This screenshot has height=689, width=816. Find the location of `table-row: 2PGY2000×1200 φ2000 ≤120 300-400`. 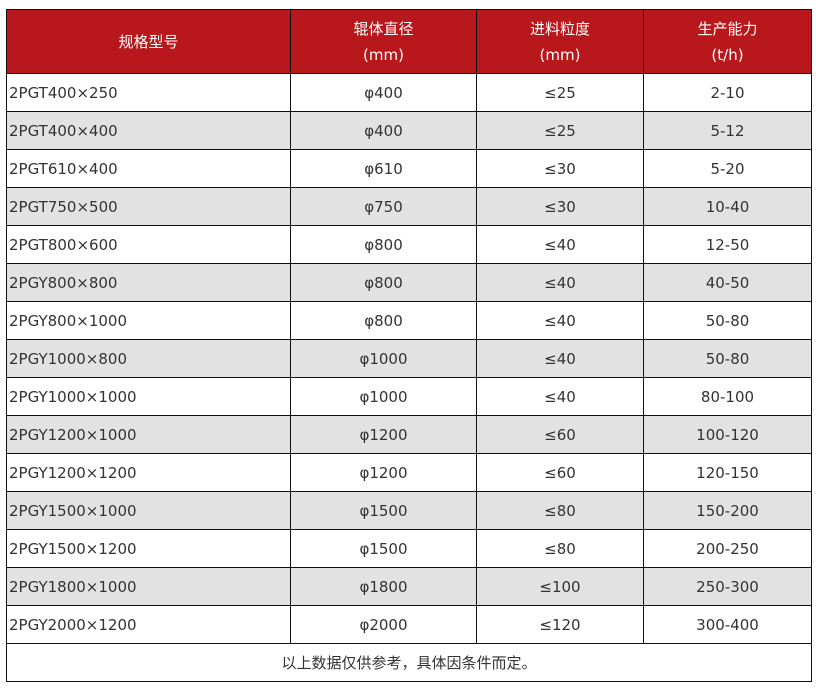

table-row: 2PGY2000×1200 φ2000 ≤120 300-400 is located at coordinates (409, 624).